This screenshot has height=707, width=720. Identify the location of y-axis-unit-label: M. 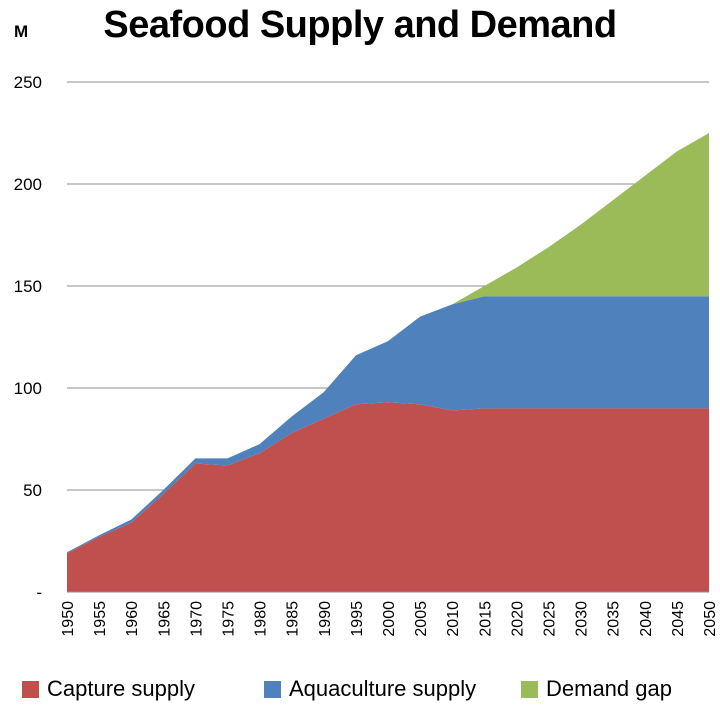
(21, 31).